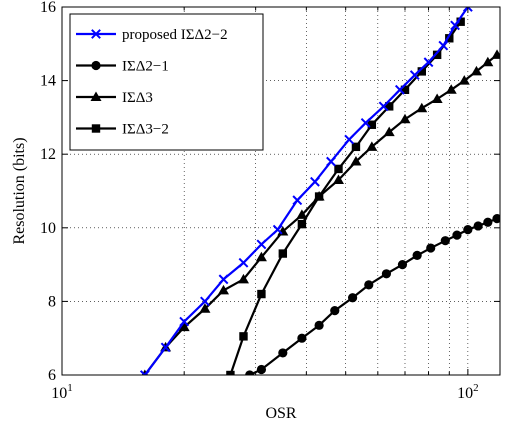 This screenshot has width=529, height=423. Describe the element at coordinates (48, 8) in the screenshot. I see `y-tick-label: 16` at that location.